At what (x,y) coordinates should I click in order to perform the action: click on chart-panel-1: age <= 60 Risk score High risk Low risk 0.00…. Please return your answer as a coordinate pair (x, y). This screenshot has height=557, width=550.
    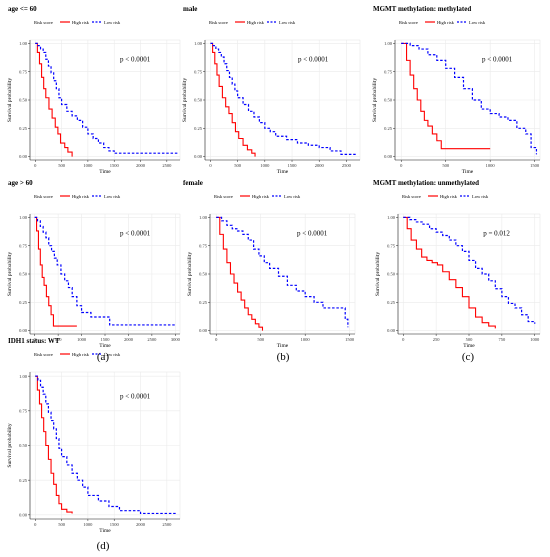
    Looking at the image, I should click on (94, 90).